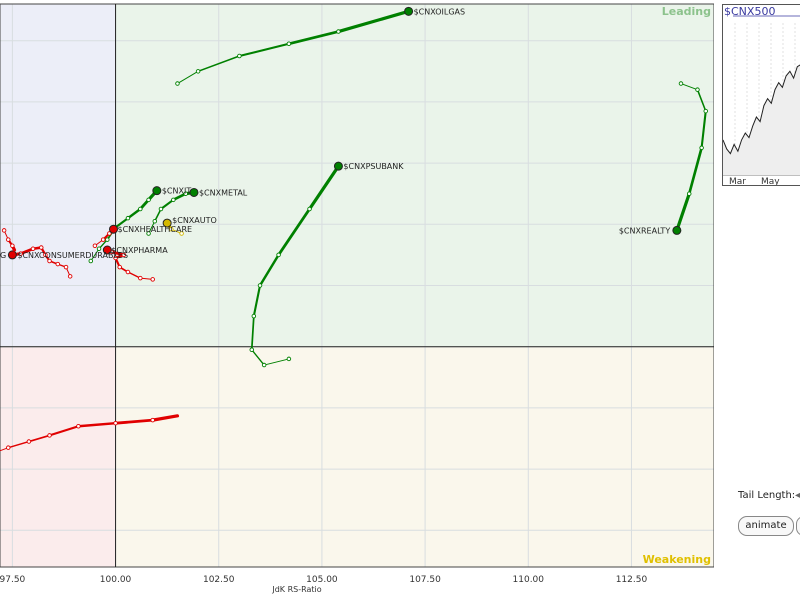  Describe the element at coordinates (13, 580) in the screenshot. I see `x-tick-label: 97.50` at that location.